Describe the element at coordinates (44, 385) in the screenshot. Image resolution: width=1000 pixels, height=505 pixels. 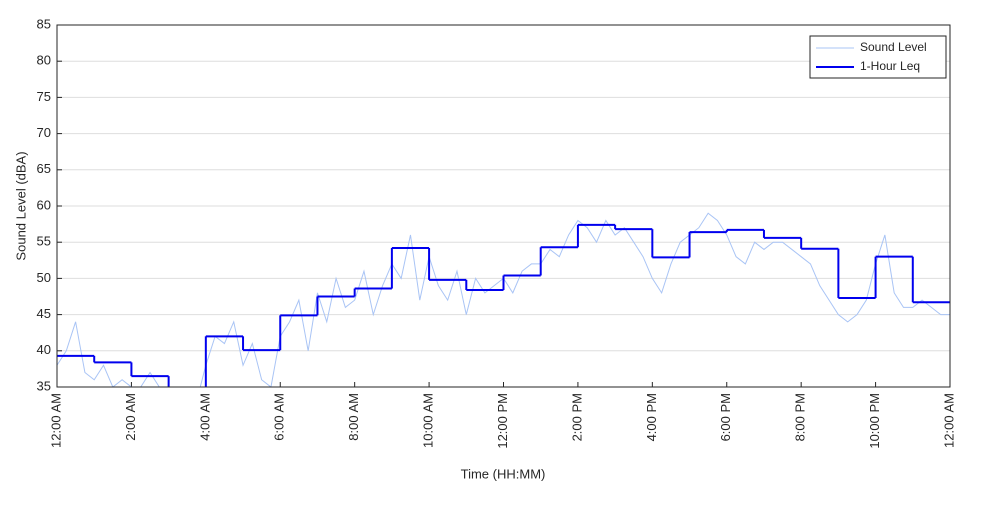
I see `y-tick-label: 35` at that location.